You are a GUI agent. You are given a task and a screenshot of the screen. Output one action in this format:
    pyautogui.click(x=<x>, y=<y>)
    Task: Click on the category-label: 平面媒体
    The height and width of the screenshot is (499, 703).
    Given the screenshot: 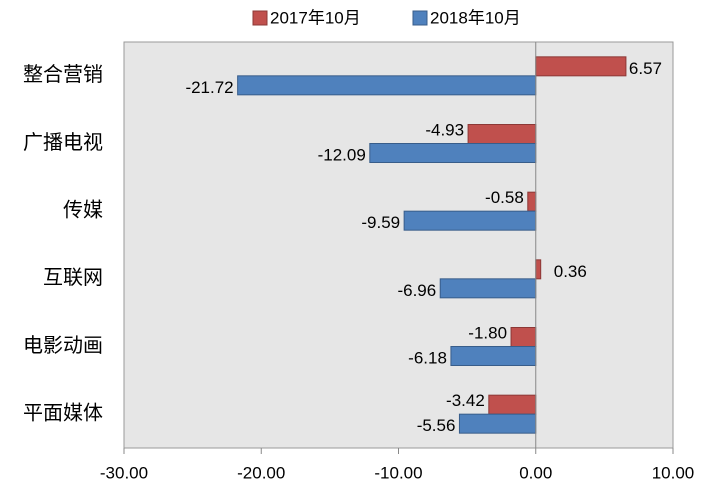 What is the action you would take?
    pyautogui.click(x=63, y=412)
    